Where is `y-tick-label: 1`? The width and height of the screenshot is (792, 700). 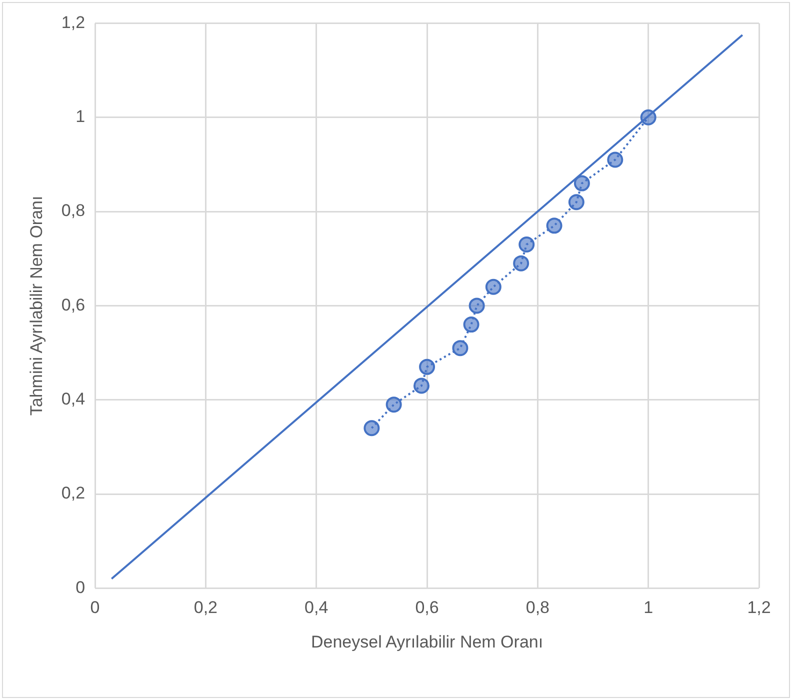
y-tick-label: 1 is located at coordinates (81, 116).